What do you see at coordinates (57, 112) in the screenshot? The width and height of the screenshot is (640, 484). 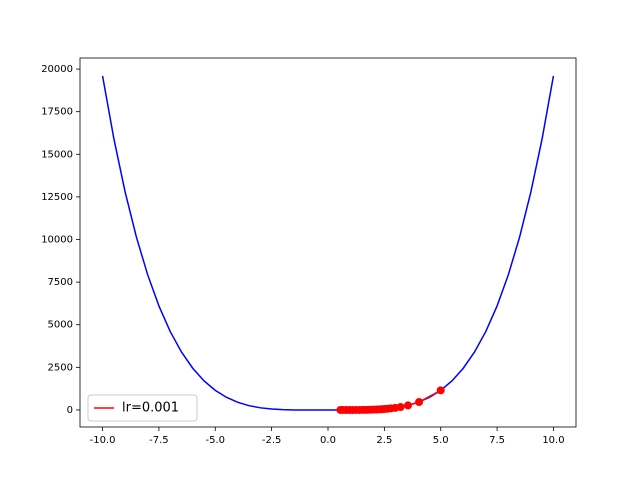 I see `y-tick-label: 17500` at bounding box center [57, 112].